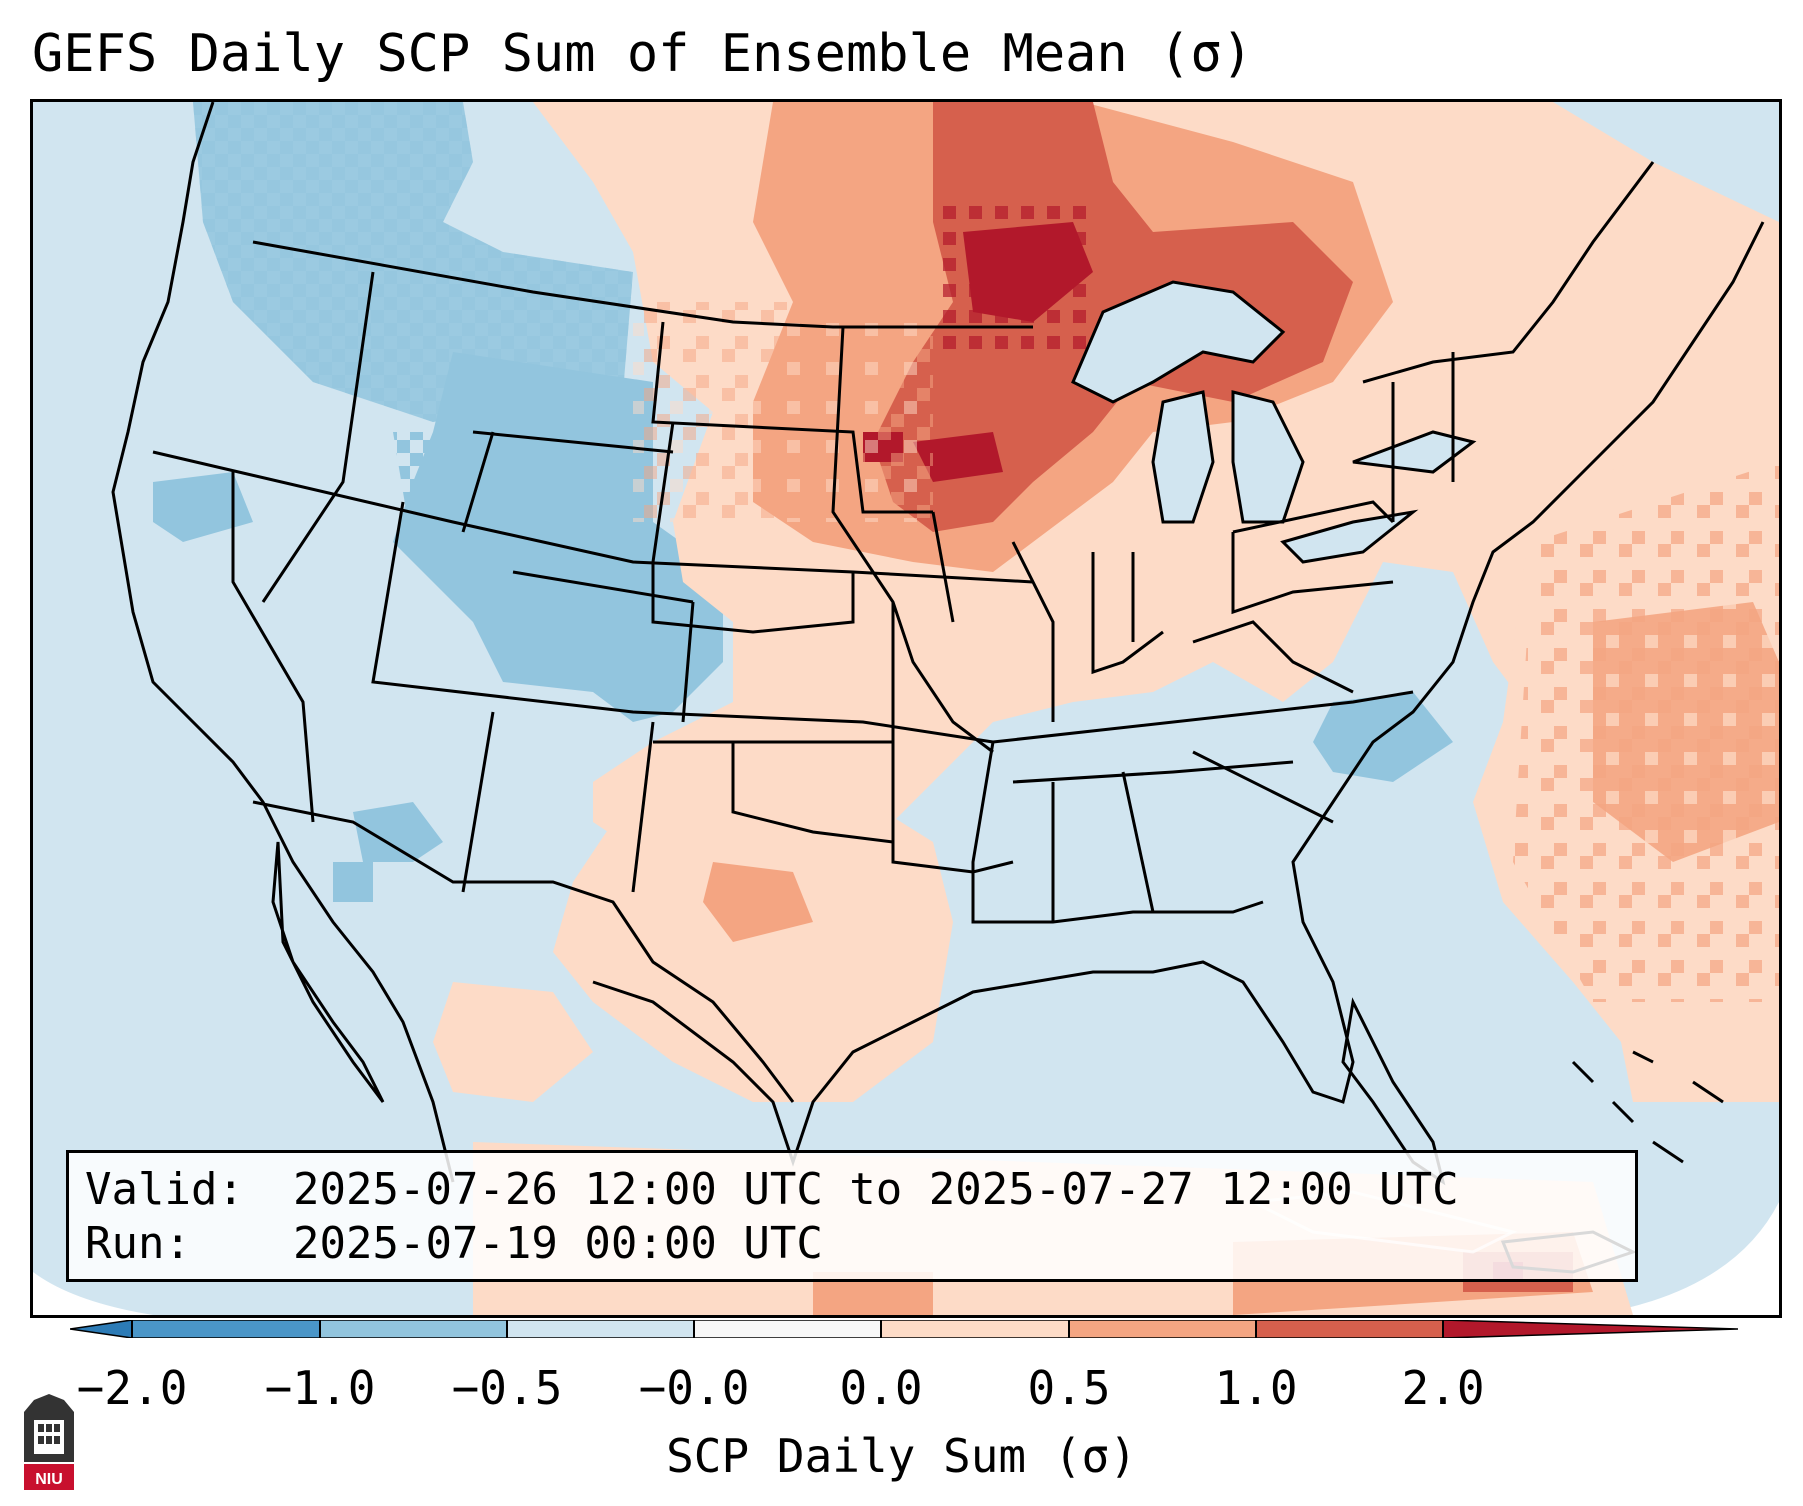 Image resolution: width=1803 pixels, height=1506 pixels. What do you see at coordinates (881, 1388) in the screenshot?
I see `colorbar-tick-label: 0.0` at bounding box center [881, 1388].